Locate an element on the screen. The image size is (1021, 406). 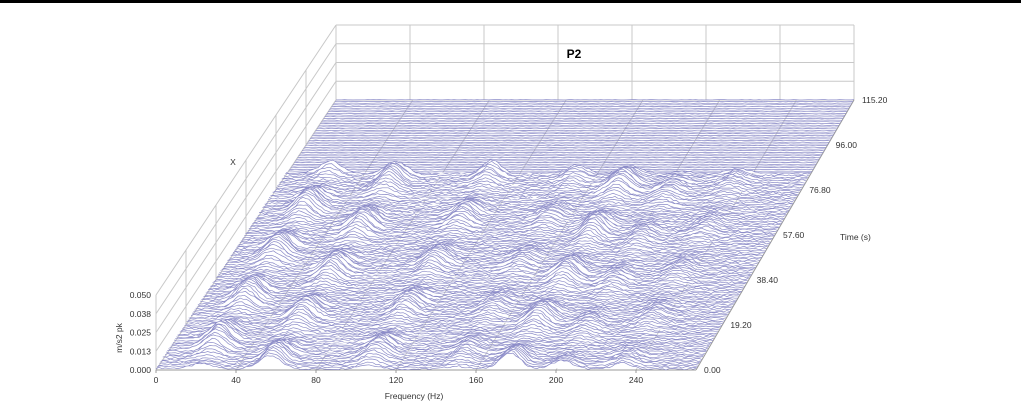
z-axis-label: Time (s) is located at coordinates (855, 237).